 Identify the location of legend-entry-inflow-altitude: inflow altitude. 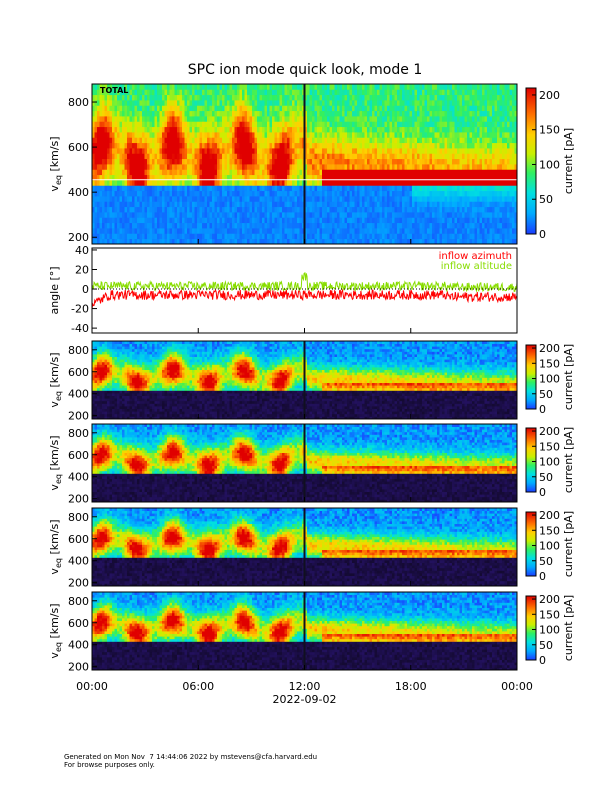
(476, 266).